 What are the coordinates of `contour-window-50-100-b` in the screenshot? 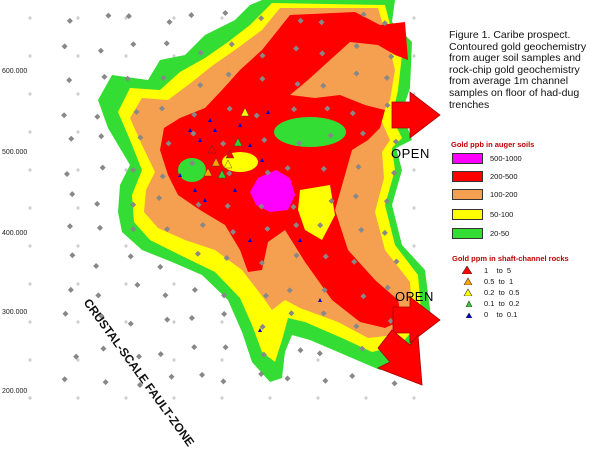 It's located at (192, 170).